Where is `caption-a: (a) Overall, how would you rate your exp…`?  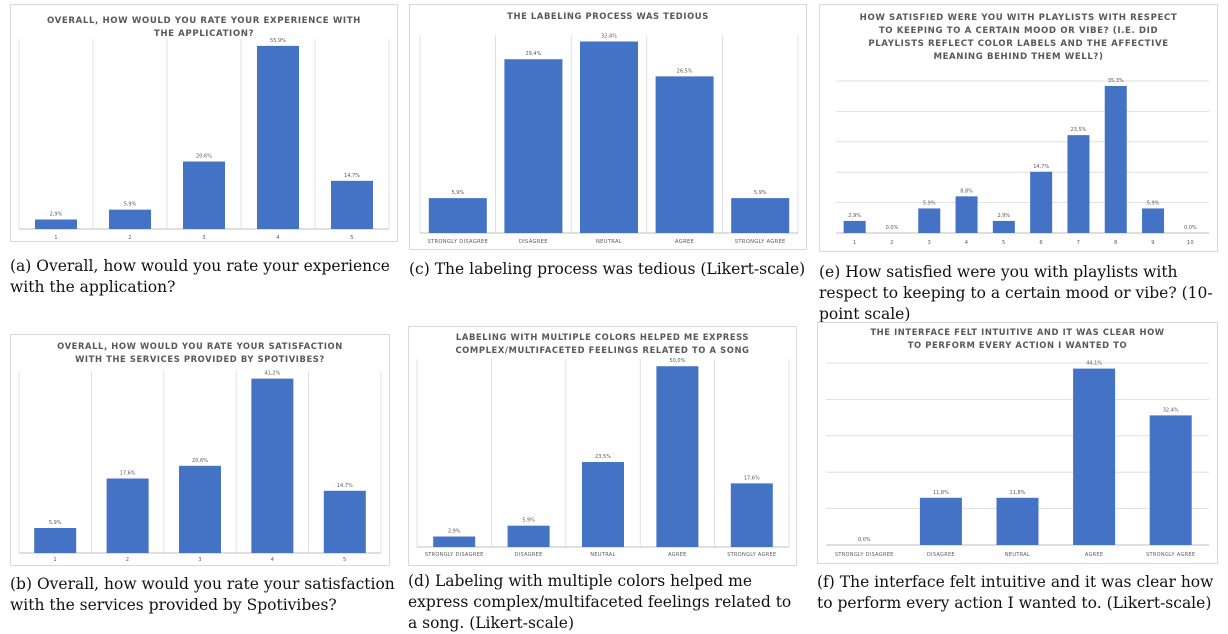
caption-a: (a) Overall, how would you rate your exp… is located at coordinates (200, 276).